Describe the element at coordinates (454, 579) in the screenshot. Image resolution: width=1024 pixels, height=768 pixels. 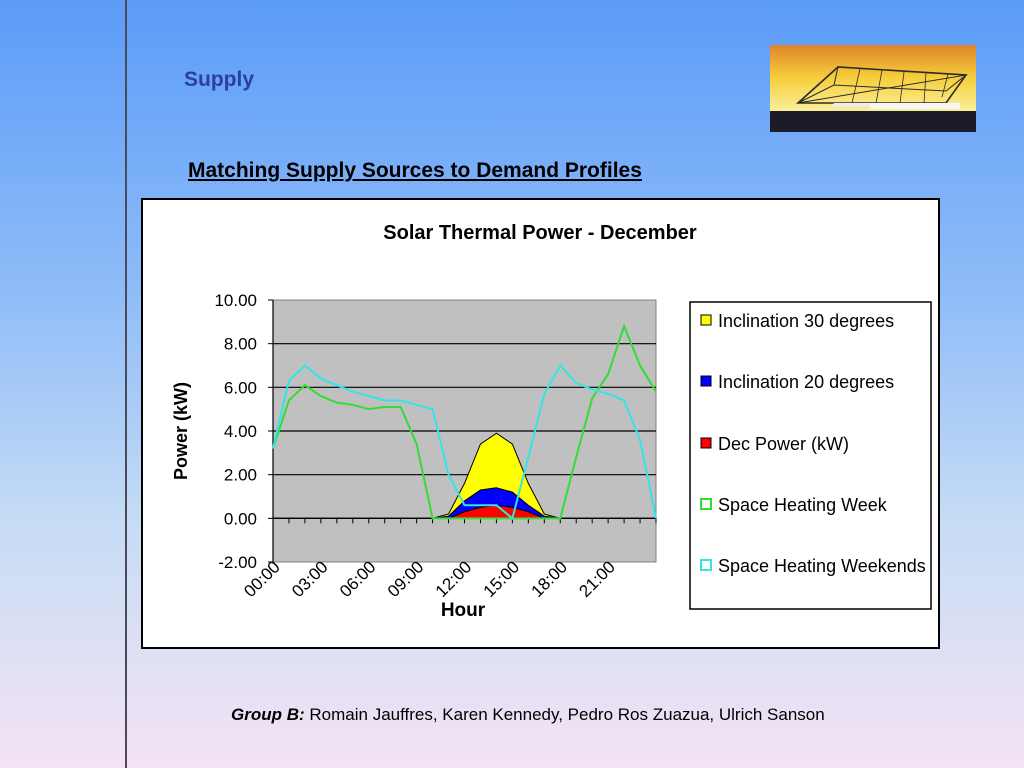
I see `x-tick-label: 12:00` at that location.